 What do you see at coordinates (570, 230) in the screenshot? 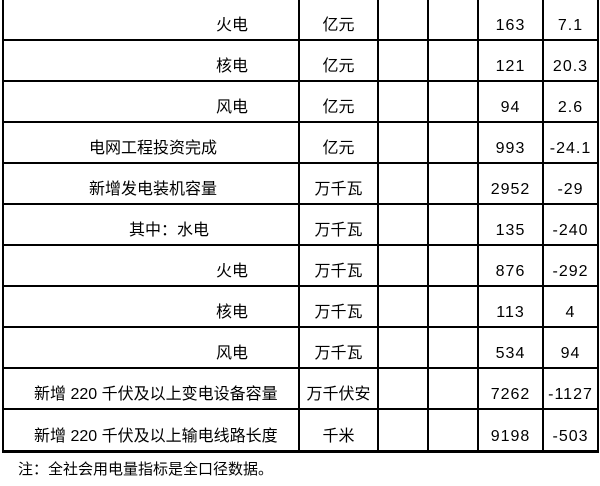
I see `change-cell: -240` at bounding box center [570, 230].